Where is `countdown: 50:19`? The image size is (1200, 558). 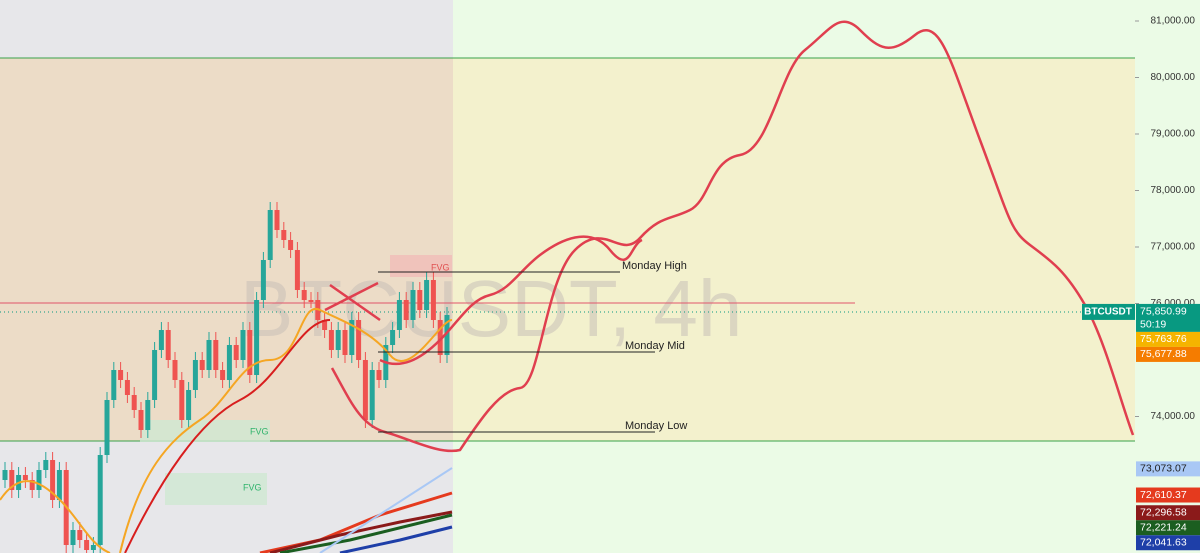
countdown: 50:19 is located at coordinates (1153, 325).